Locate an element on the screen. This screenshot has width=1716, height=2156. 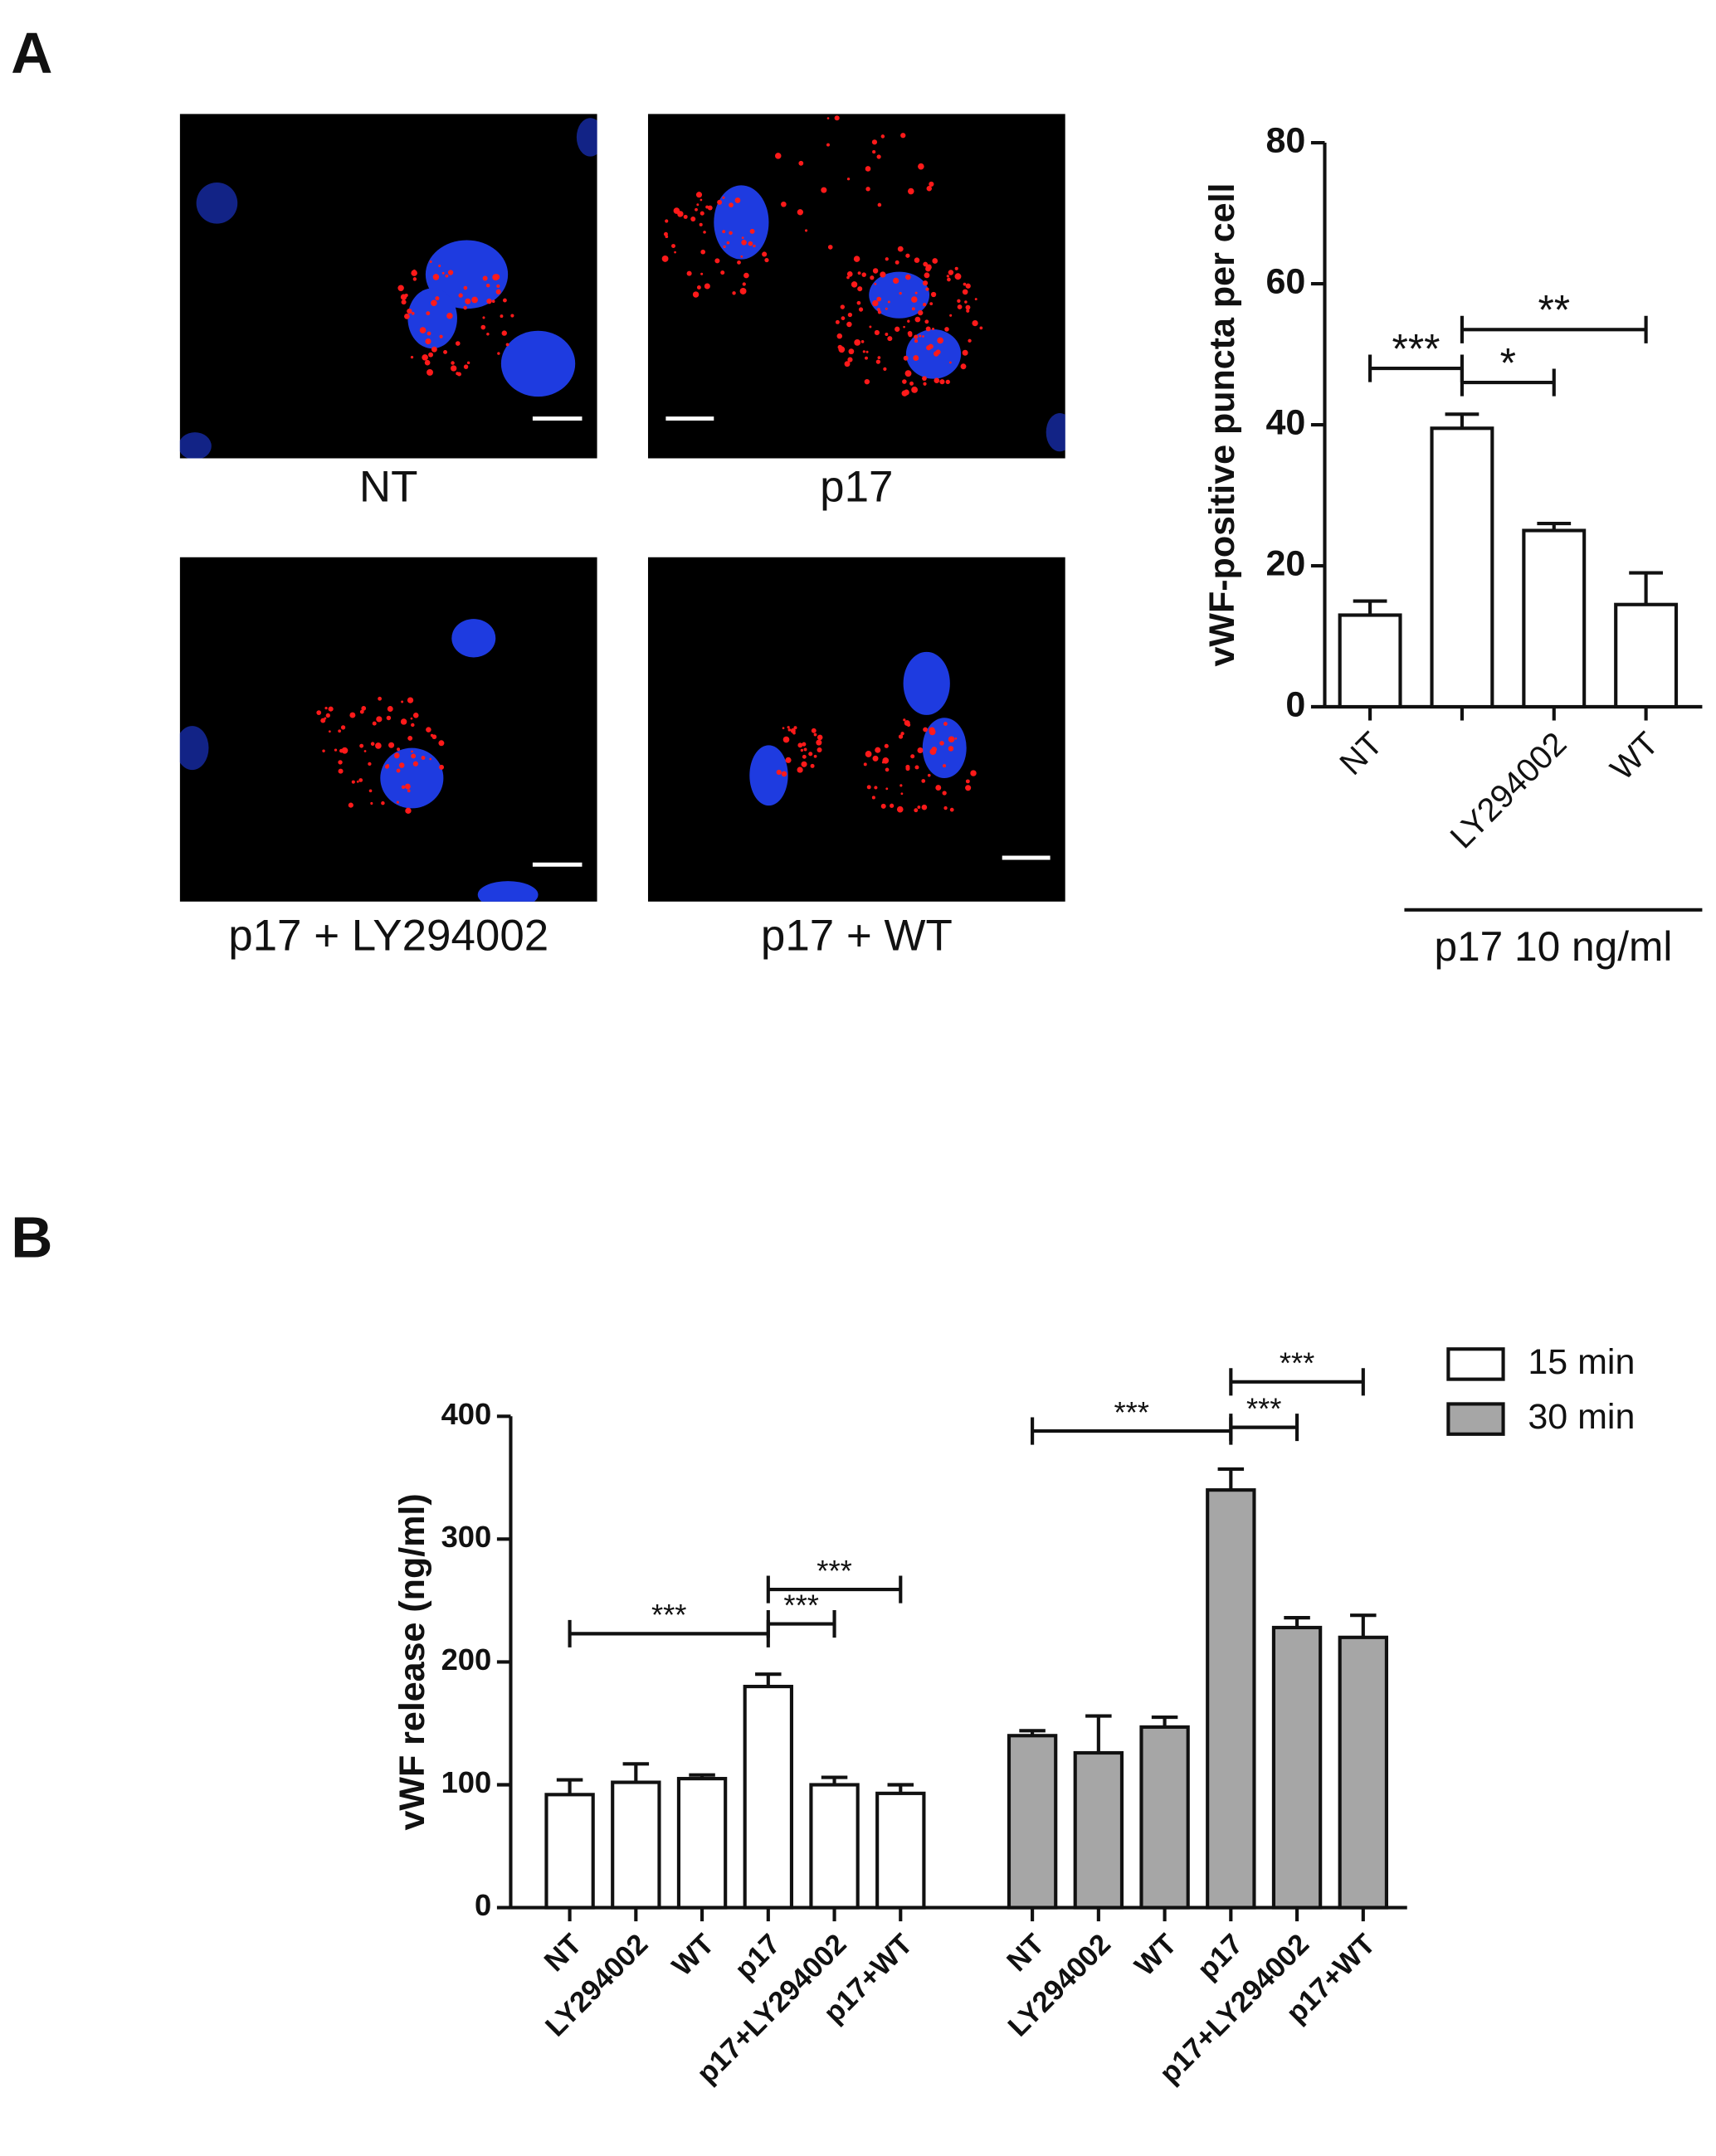
y-tick-label: 60 is located at coordinates (1285, 281).